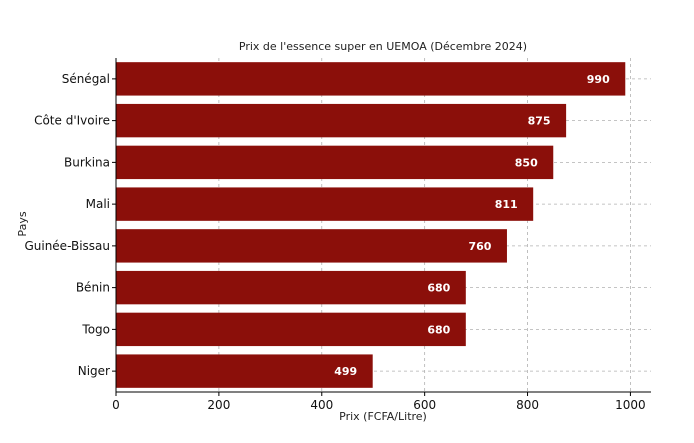 This screenshot has width=694, height=443. Describe the element at coordinates (424, 405) in the screenshot. I see `x-tick-label: 600` at that location.